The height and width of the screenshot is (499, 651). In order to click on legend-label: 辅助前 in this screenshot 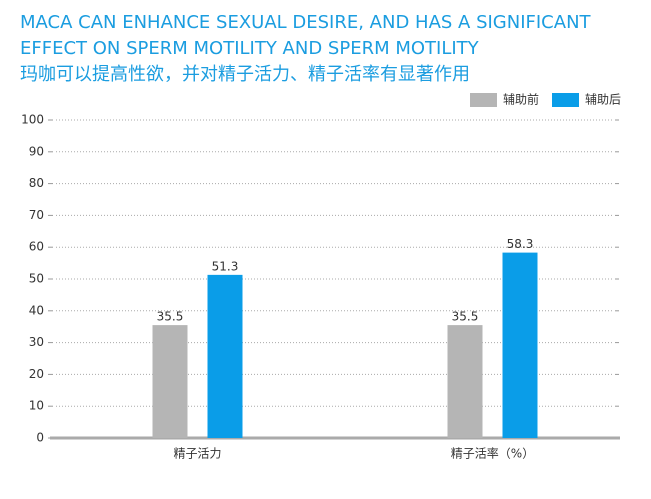, I will do `click(521, 99)`.